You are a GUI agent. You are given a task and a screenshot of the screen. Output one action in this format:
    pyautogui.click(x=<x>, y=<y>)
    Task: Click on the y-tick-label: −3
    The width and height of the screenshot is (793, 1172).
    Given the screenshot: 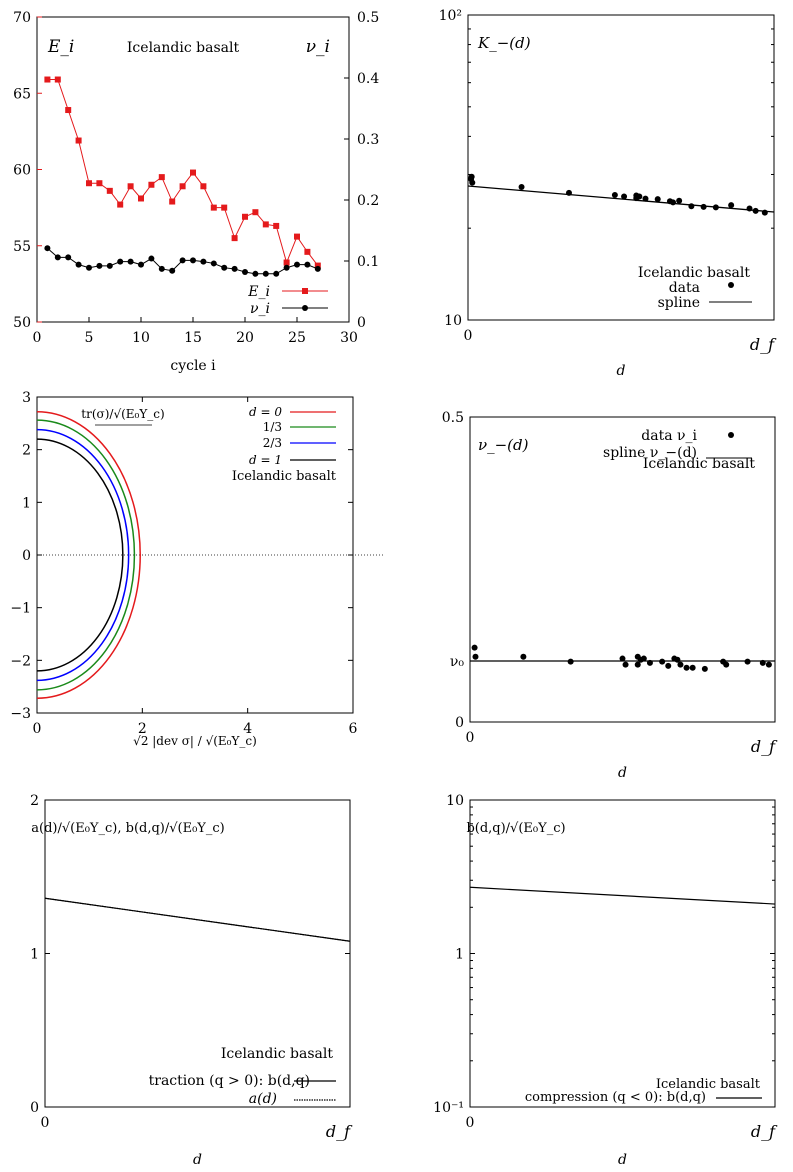 What is the action you would take?
    pyautogui.click(x=20, y=714)
    